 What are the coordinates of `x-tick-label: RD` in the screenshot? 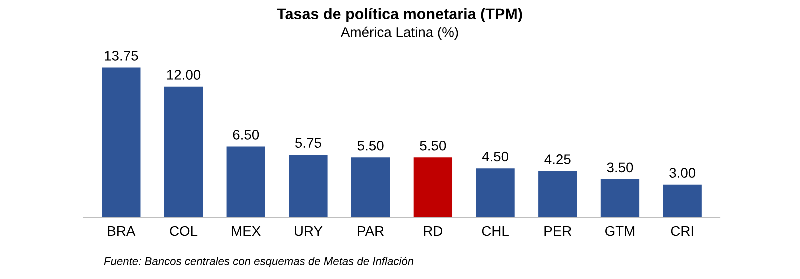 It's located at (433, 231).